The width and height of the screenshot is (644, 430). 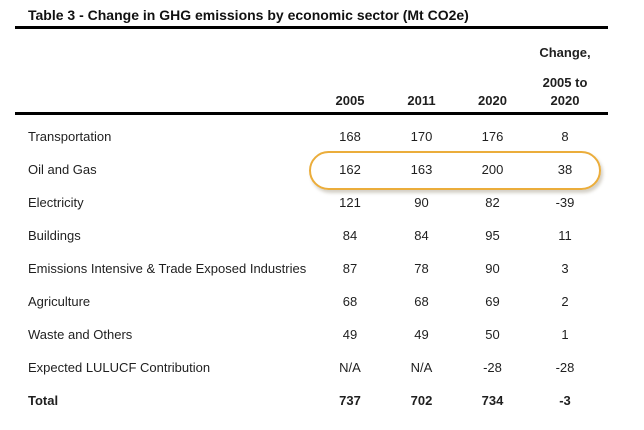 I want to click on table-row-waste-and-others: Waste and Others 49 49 50 1, so click(x=301, y=334).